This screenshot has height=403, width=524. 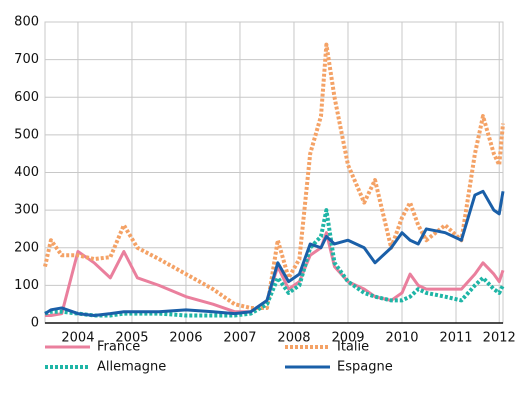 I want to click on x-tick-label: 2006, so click(x=185, y=338).